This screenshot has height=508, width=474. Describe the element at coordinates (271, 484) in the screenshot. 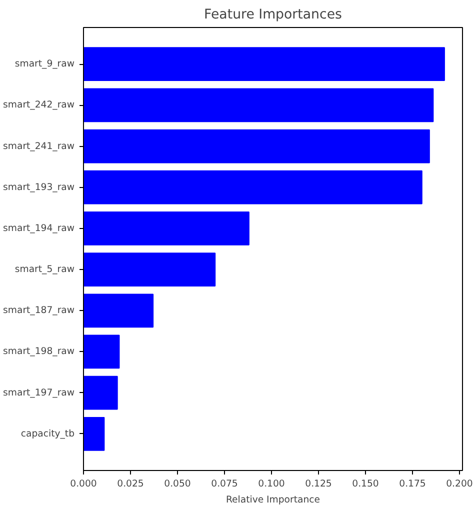

I see `x-tick-label: 0.100` at that location.